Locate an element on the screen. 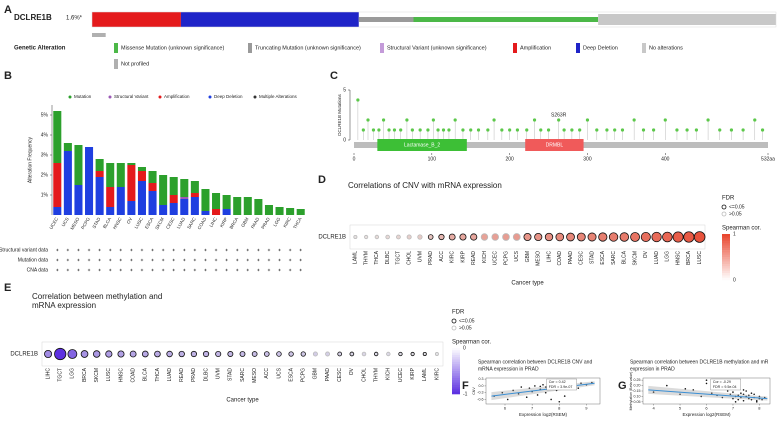 Image resolution: width=777 pixels, height=423 pixels. domain-label: Lactamase_B_2 is located at coordinates (422, 145).